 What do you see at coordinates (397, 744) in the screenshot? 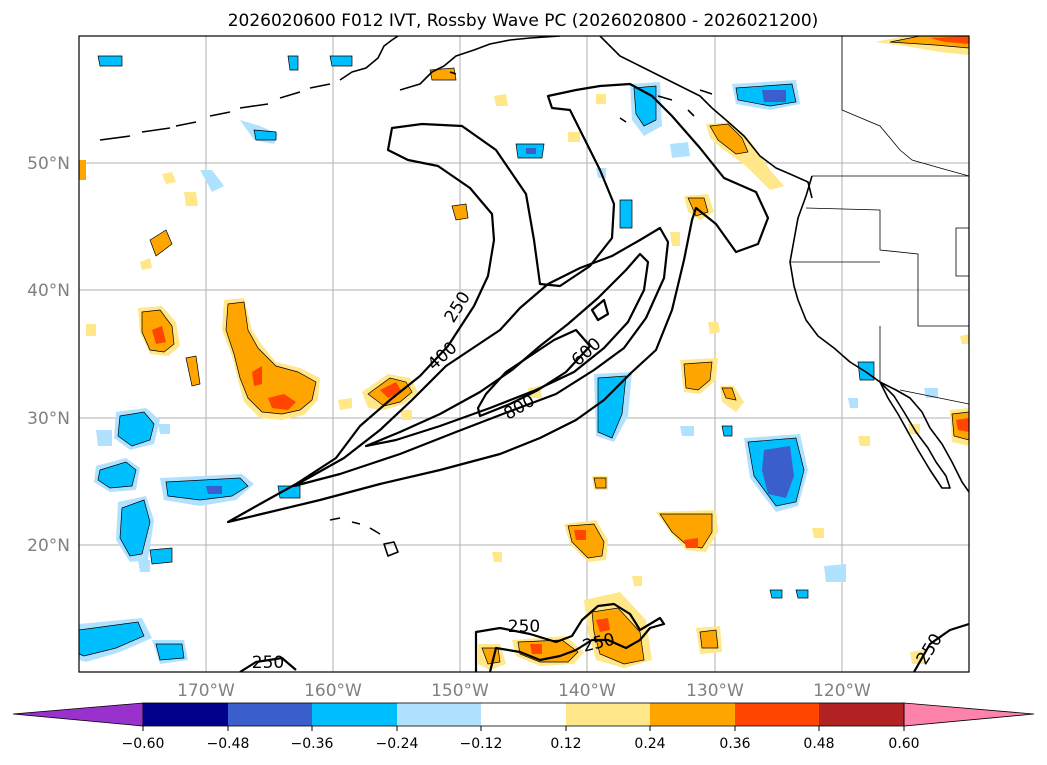
I see `colorbar-tick-label: −0.24` at bounding box center [397, 744].